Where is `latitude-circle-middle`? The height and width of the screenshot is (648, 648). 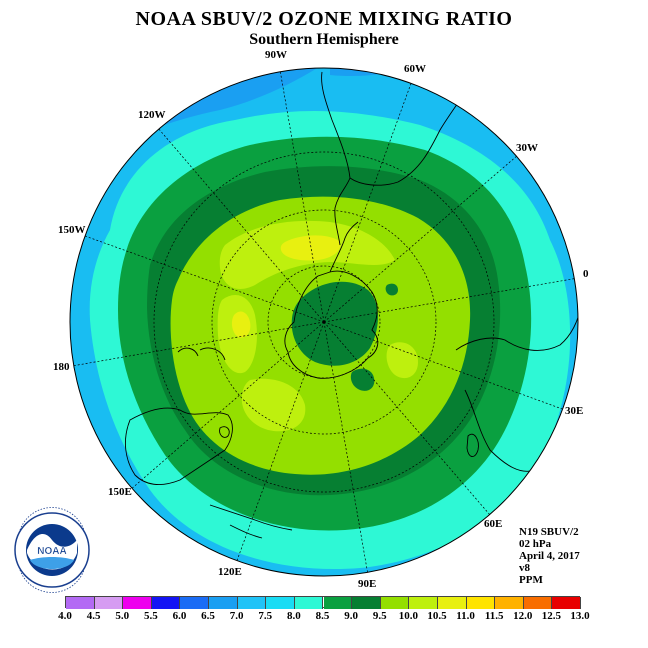
latitude-circle-middle is located at coordinates (324, 322).